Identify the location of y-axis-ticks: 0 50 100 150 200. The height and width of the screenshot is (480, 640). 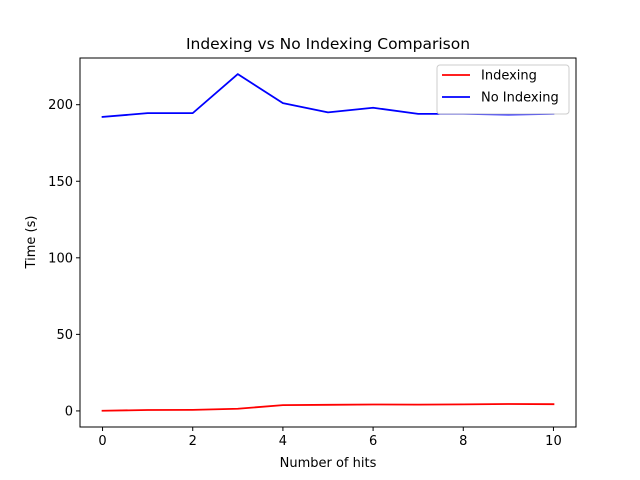
(64, 258).